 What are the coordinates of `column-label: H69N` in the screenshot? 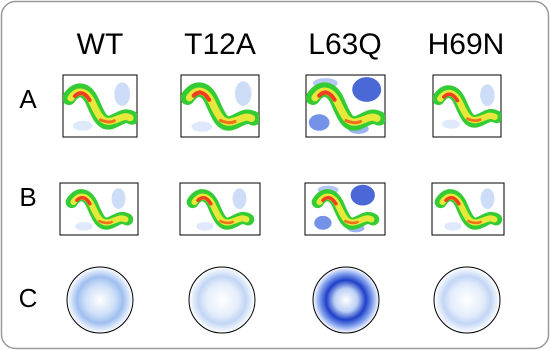 It's located at (466, 44).